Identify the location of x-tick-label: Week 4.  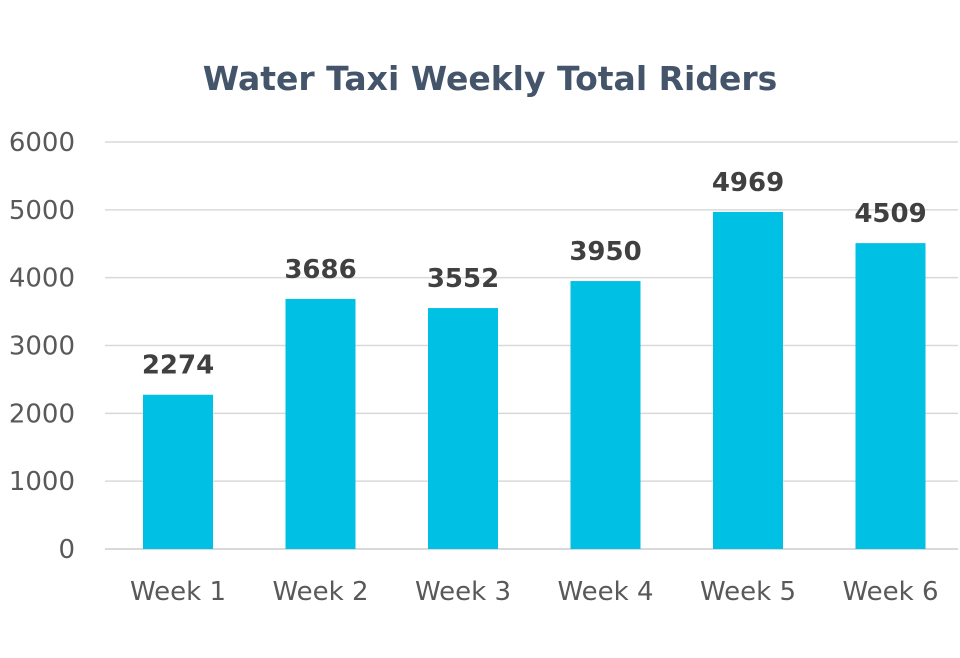
(605, 592).